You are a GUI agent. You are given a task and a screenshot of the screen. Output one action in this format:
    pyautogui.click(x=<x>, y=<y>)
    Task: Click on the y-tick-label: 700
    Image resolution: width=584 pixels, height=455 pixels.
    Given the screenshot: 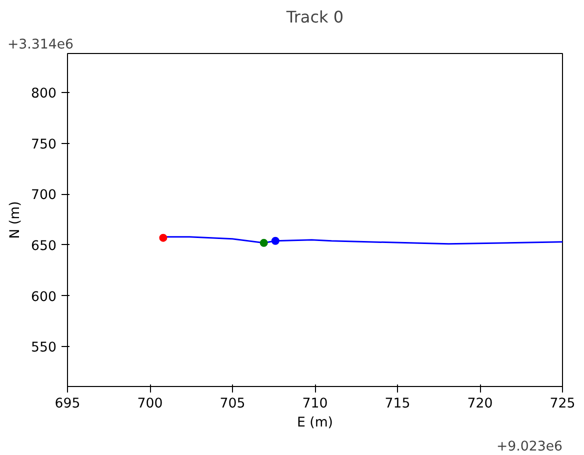 What is the action you would take?
    pyautogui.click(x=44, y=196)
    